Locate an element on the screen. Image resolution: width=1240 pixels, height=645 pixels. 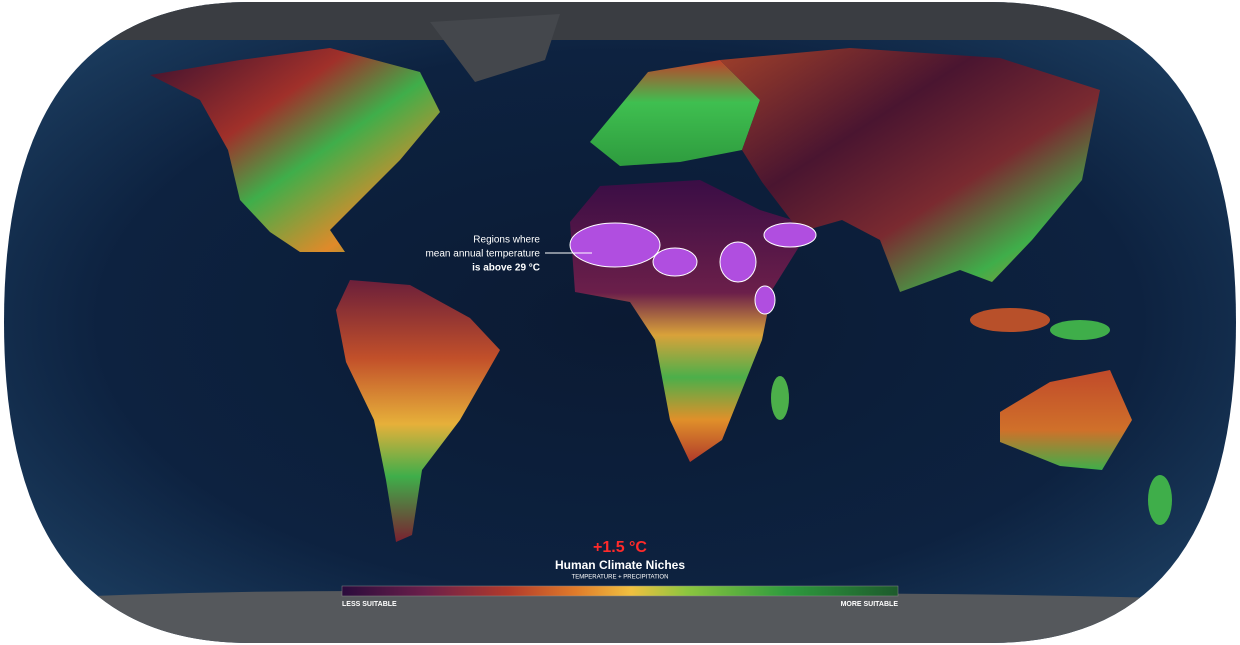
legend-low-label: LESS SUITABLE is located at coordinates (369, 604).